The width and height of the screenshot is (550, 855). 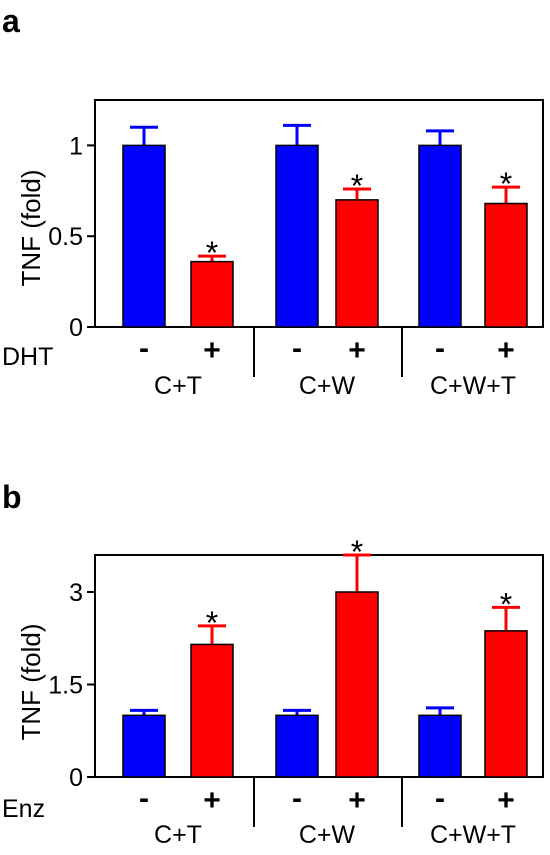 What do you see at coordinates (473, 386) in the screenshot?
I see `panel-a-group-label: C+W+T` at bounding box center [473, 386].